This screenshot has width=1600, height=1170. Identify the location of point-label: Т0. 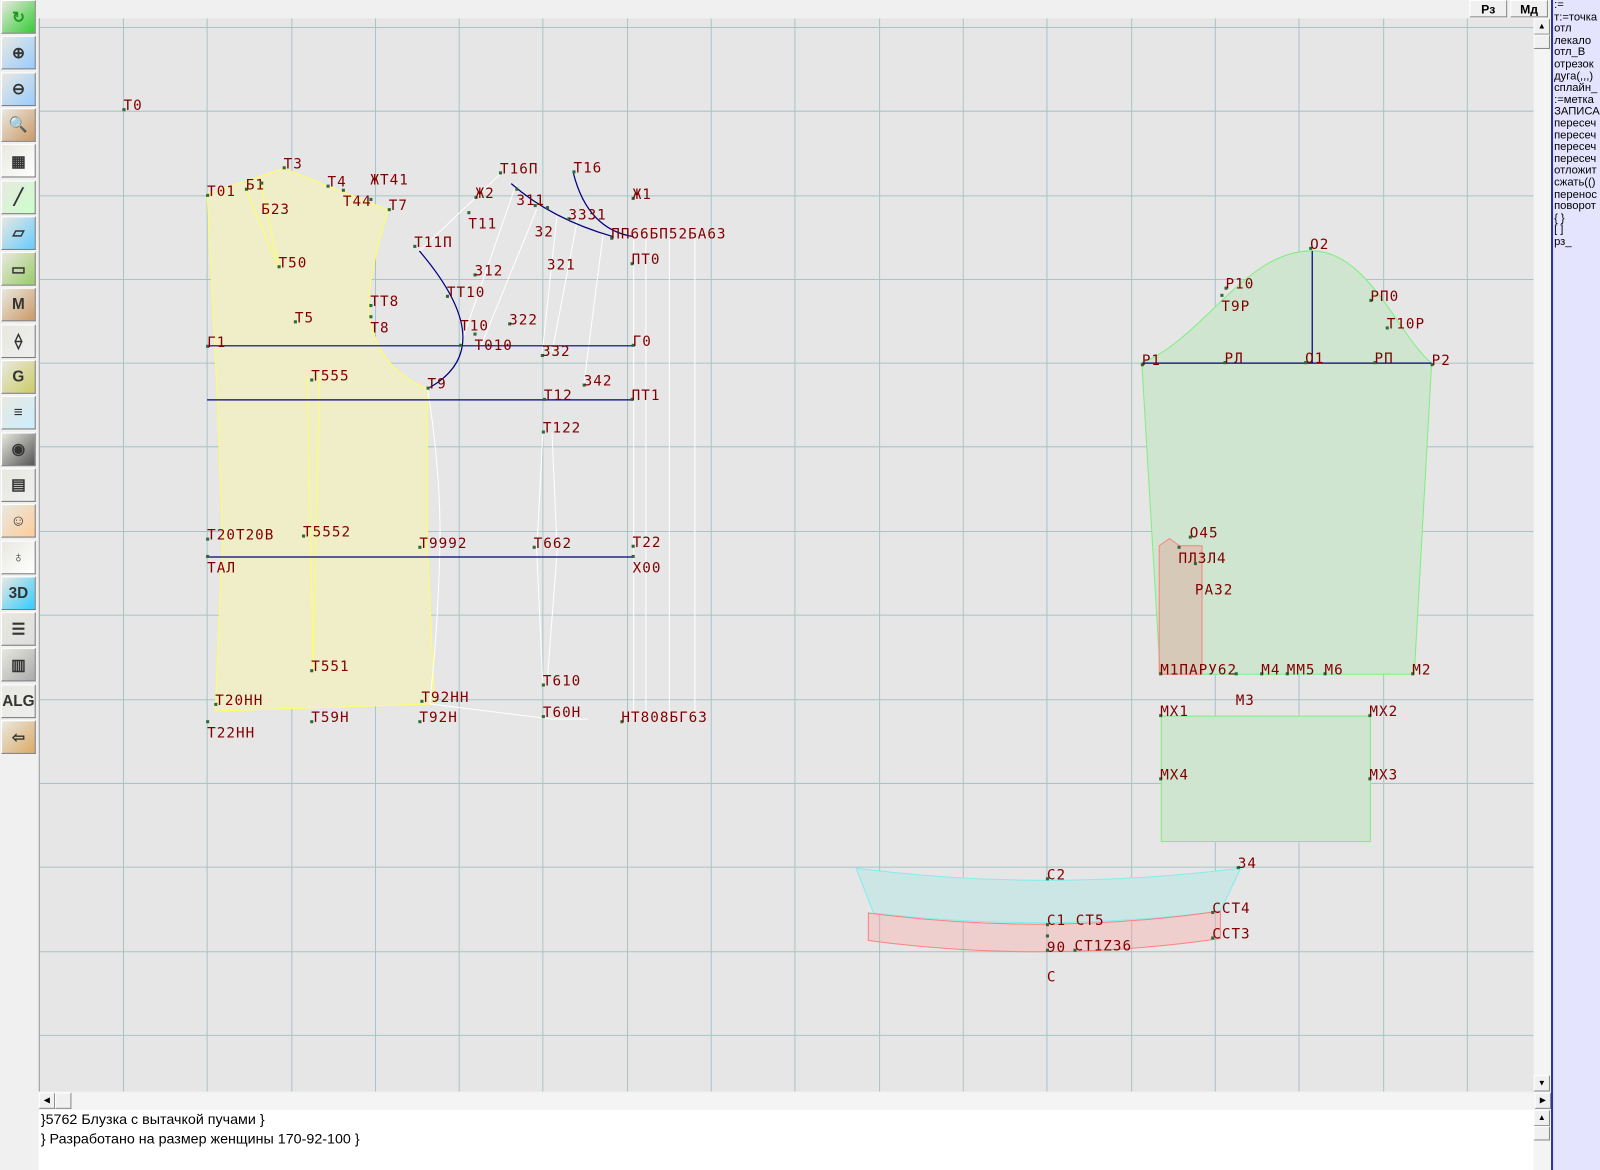
(132, 106).